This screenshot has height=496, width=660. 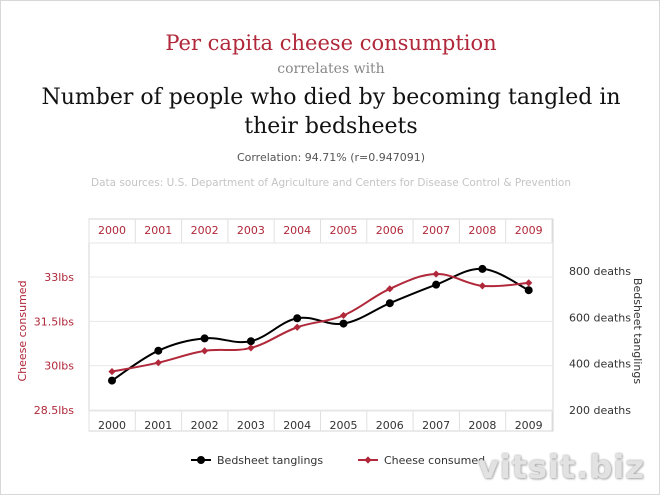 I want to click on correlation-text: Correlation: 94.71% (r=0.947091), so click(x=331, y=157).